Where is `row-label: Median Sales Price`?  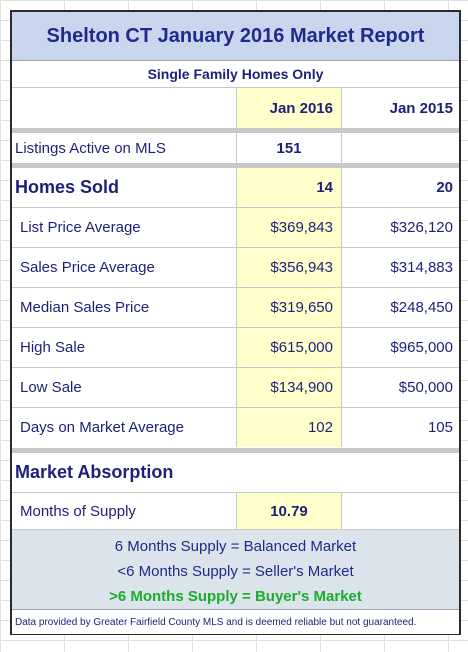 row-label: Median Sales Price is located at coordinates (85, 307).